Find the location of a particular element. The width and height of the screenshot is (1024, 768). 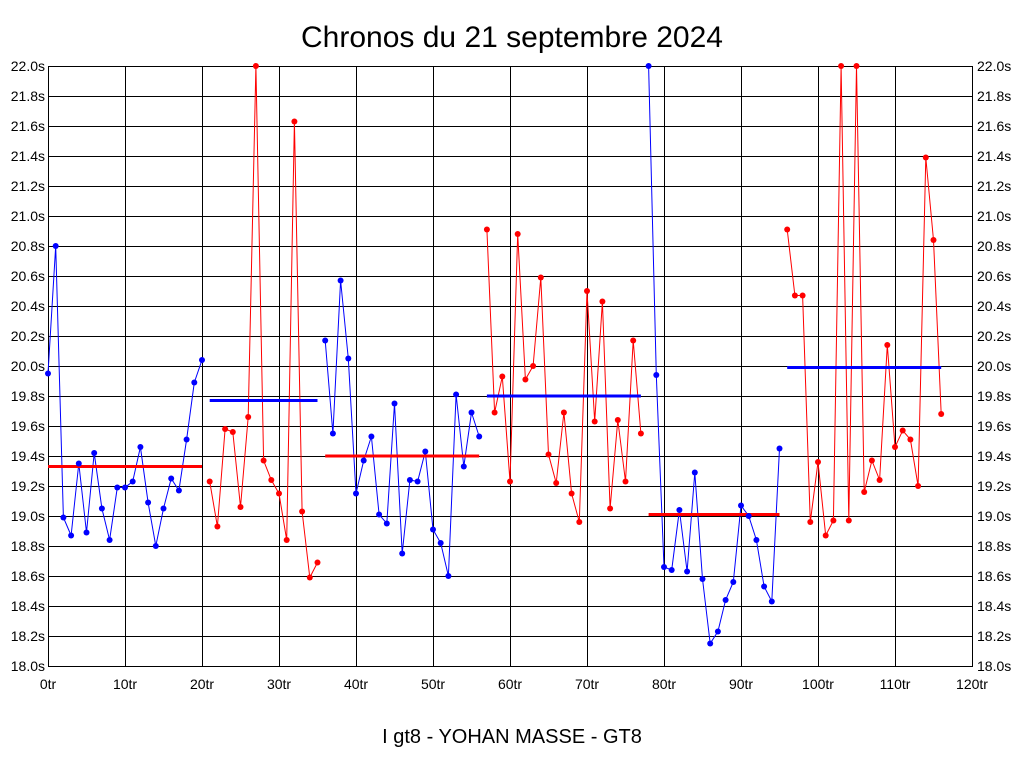

y-tick-label-left: 20.6s is located at coordinates (28, 276).